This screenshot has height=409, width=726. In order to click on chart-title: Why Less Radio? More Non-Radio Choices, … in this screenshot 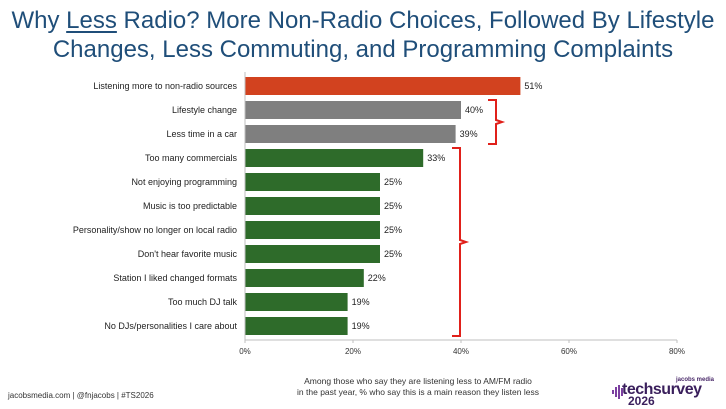, I will do `click(363, 35)`.